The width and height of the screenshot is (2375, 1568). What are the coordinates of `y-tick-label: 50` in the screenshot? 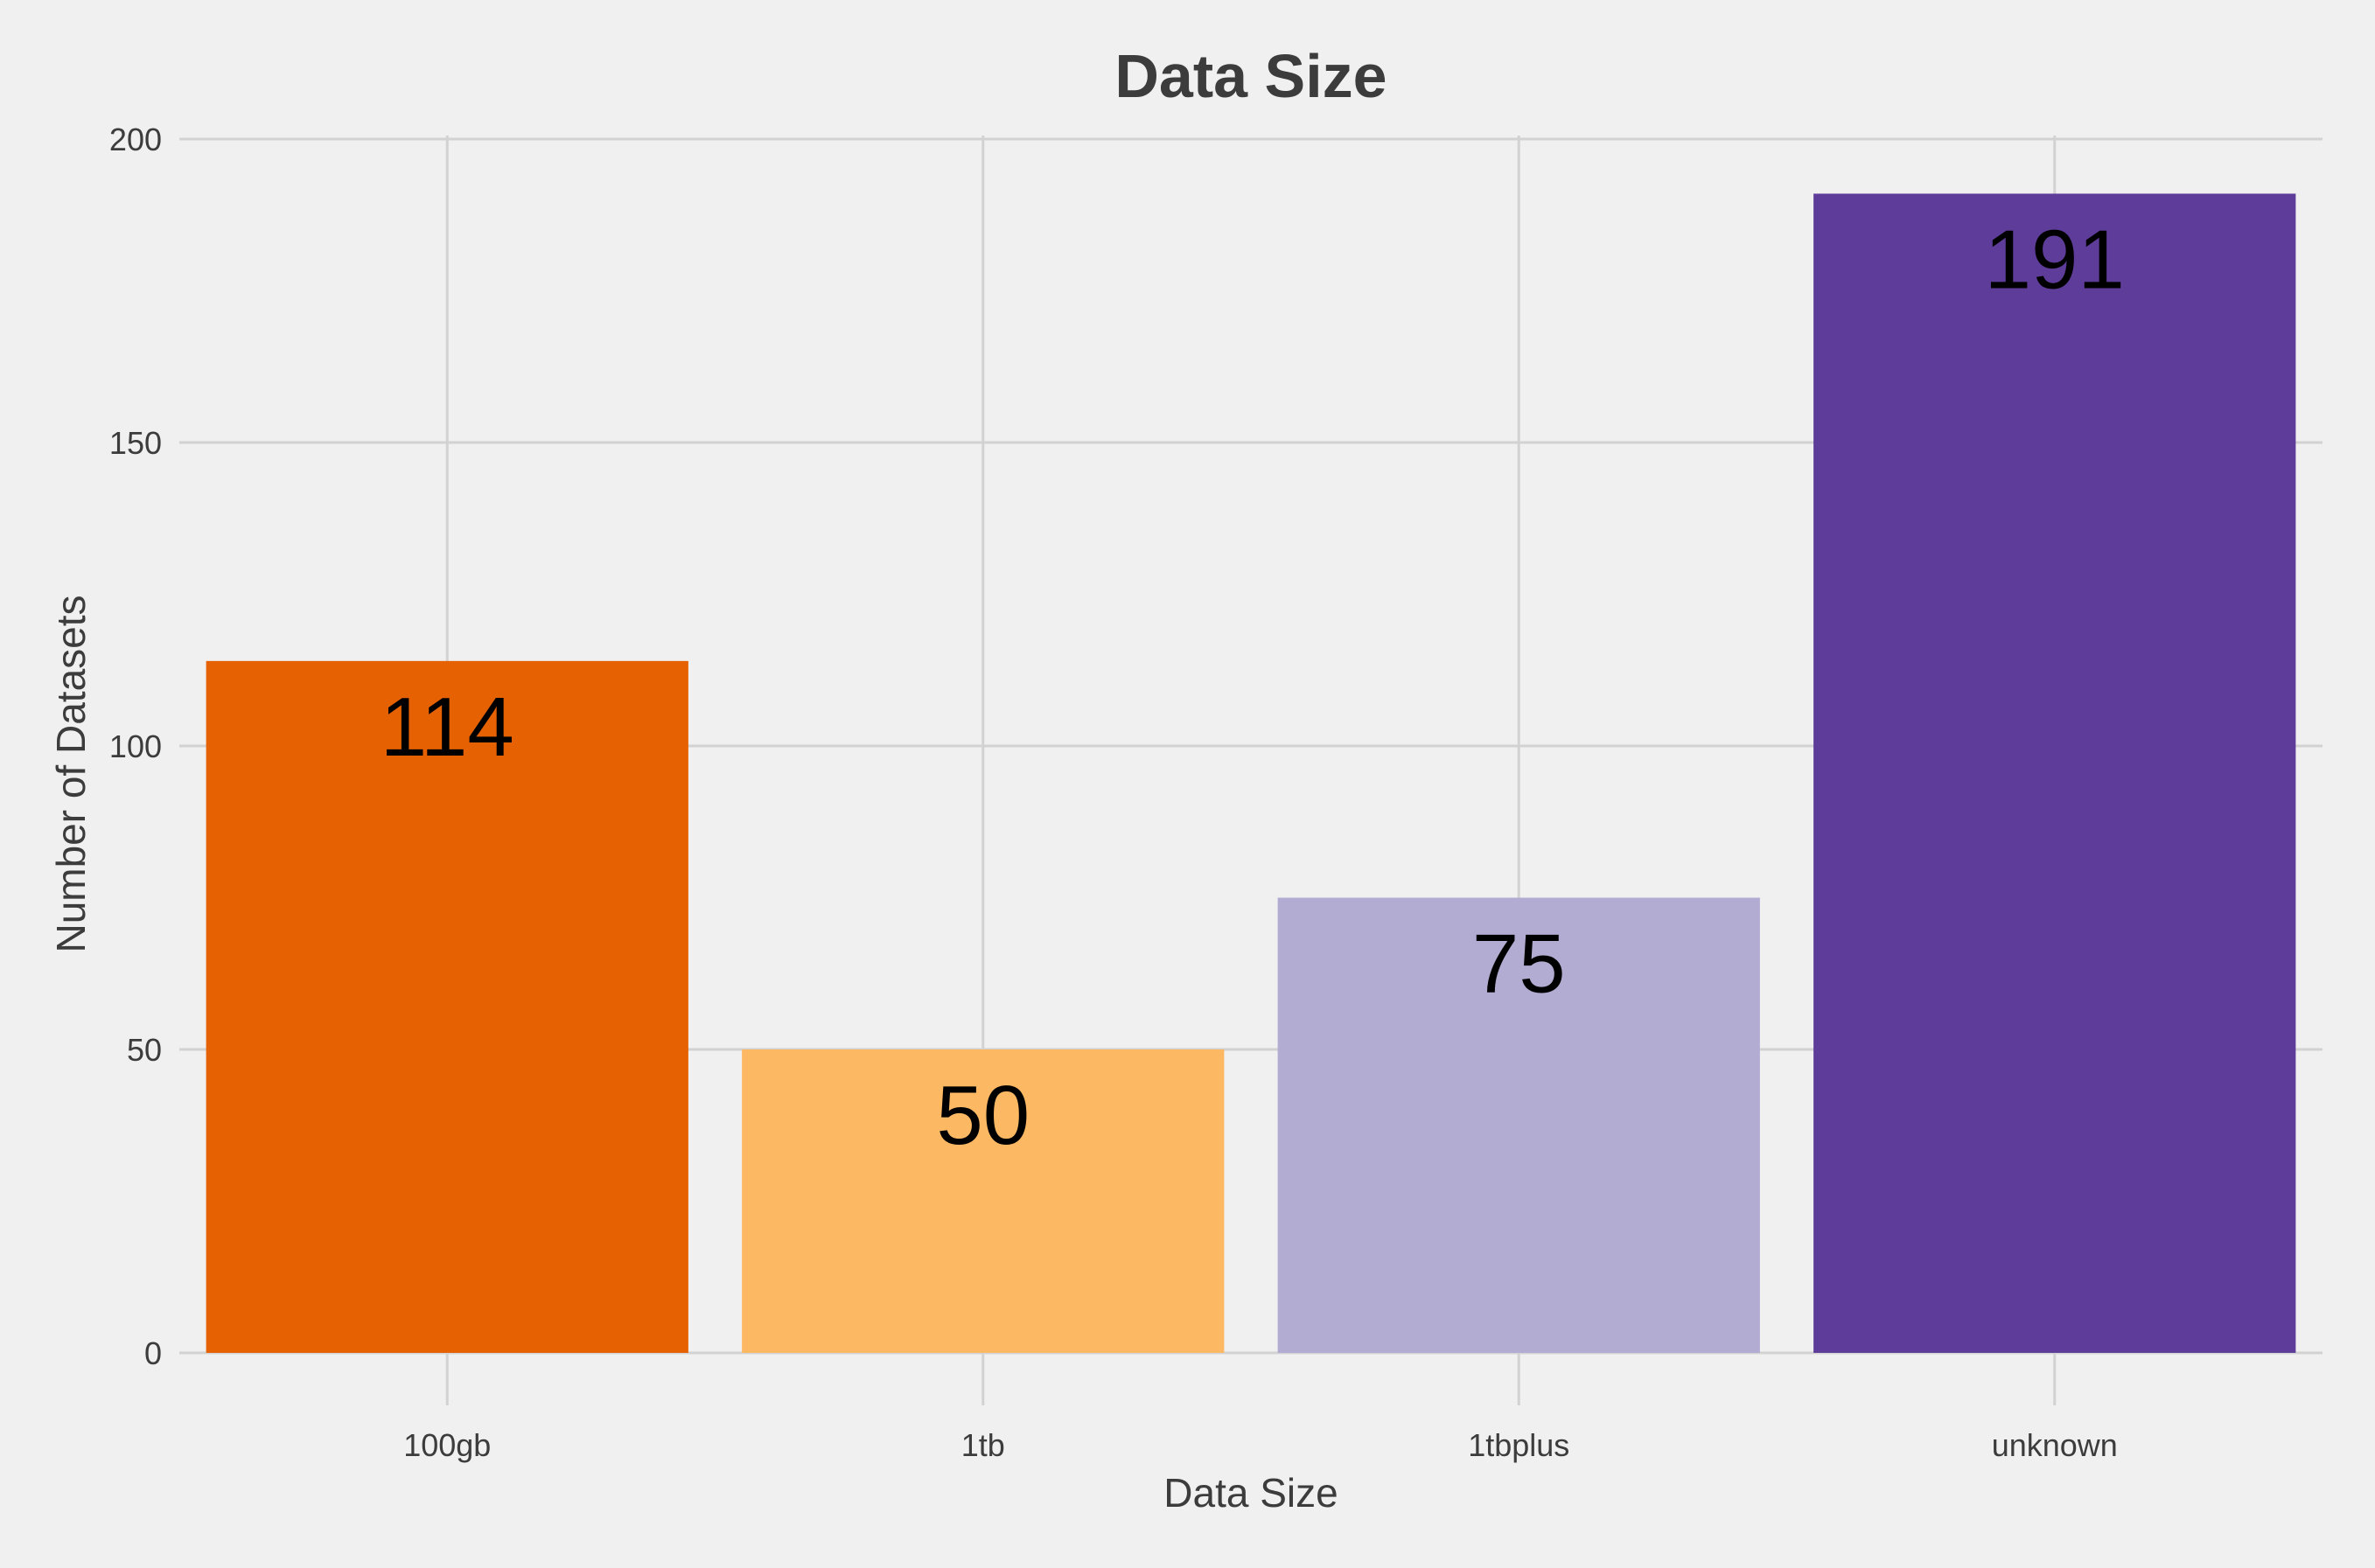 It's located at (144, 1050).